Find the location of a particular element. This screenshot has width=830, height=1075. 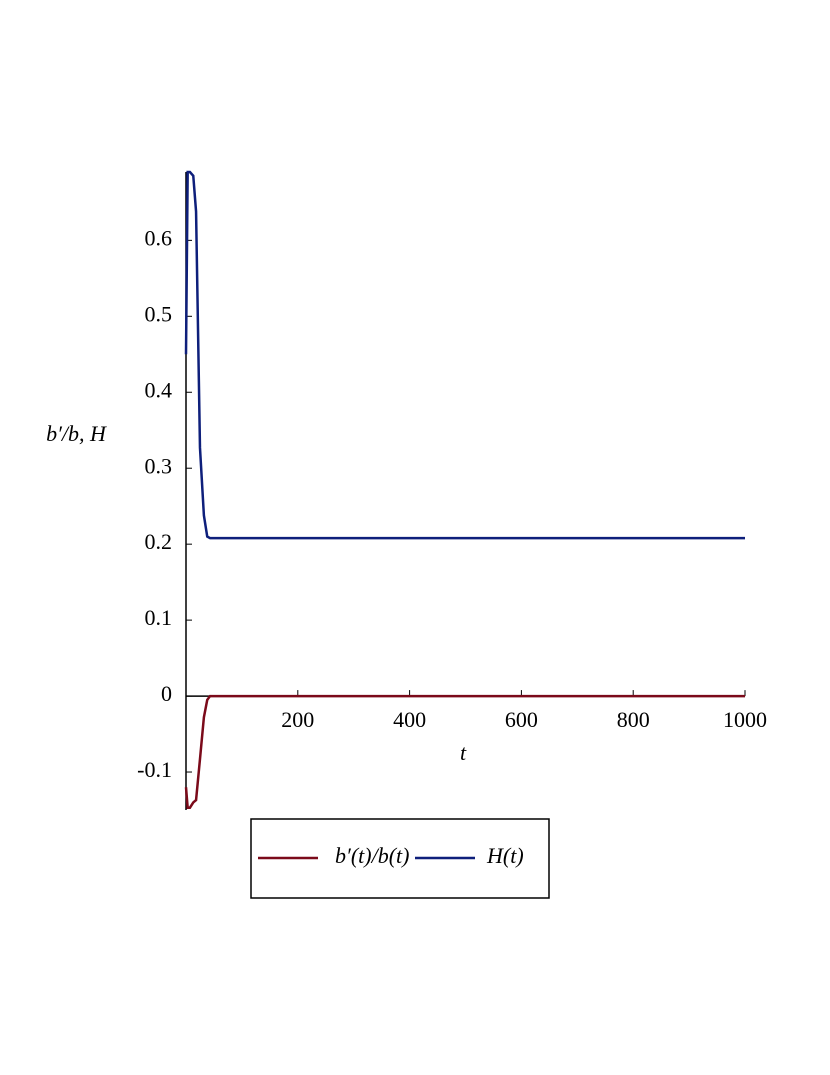

legend-label: H(t) is located at coordinates (505, 855).